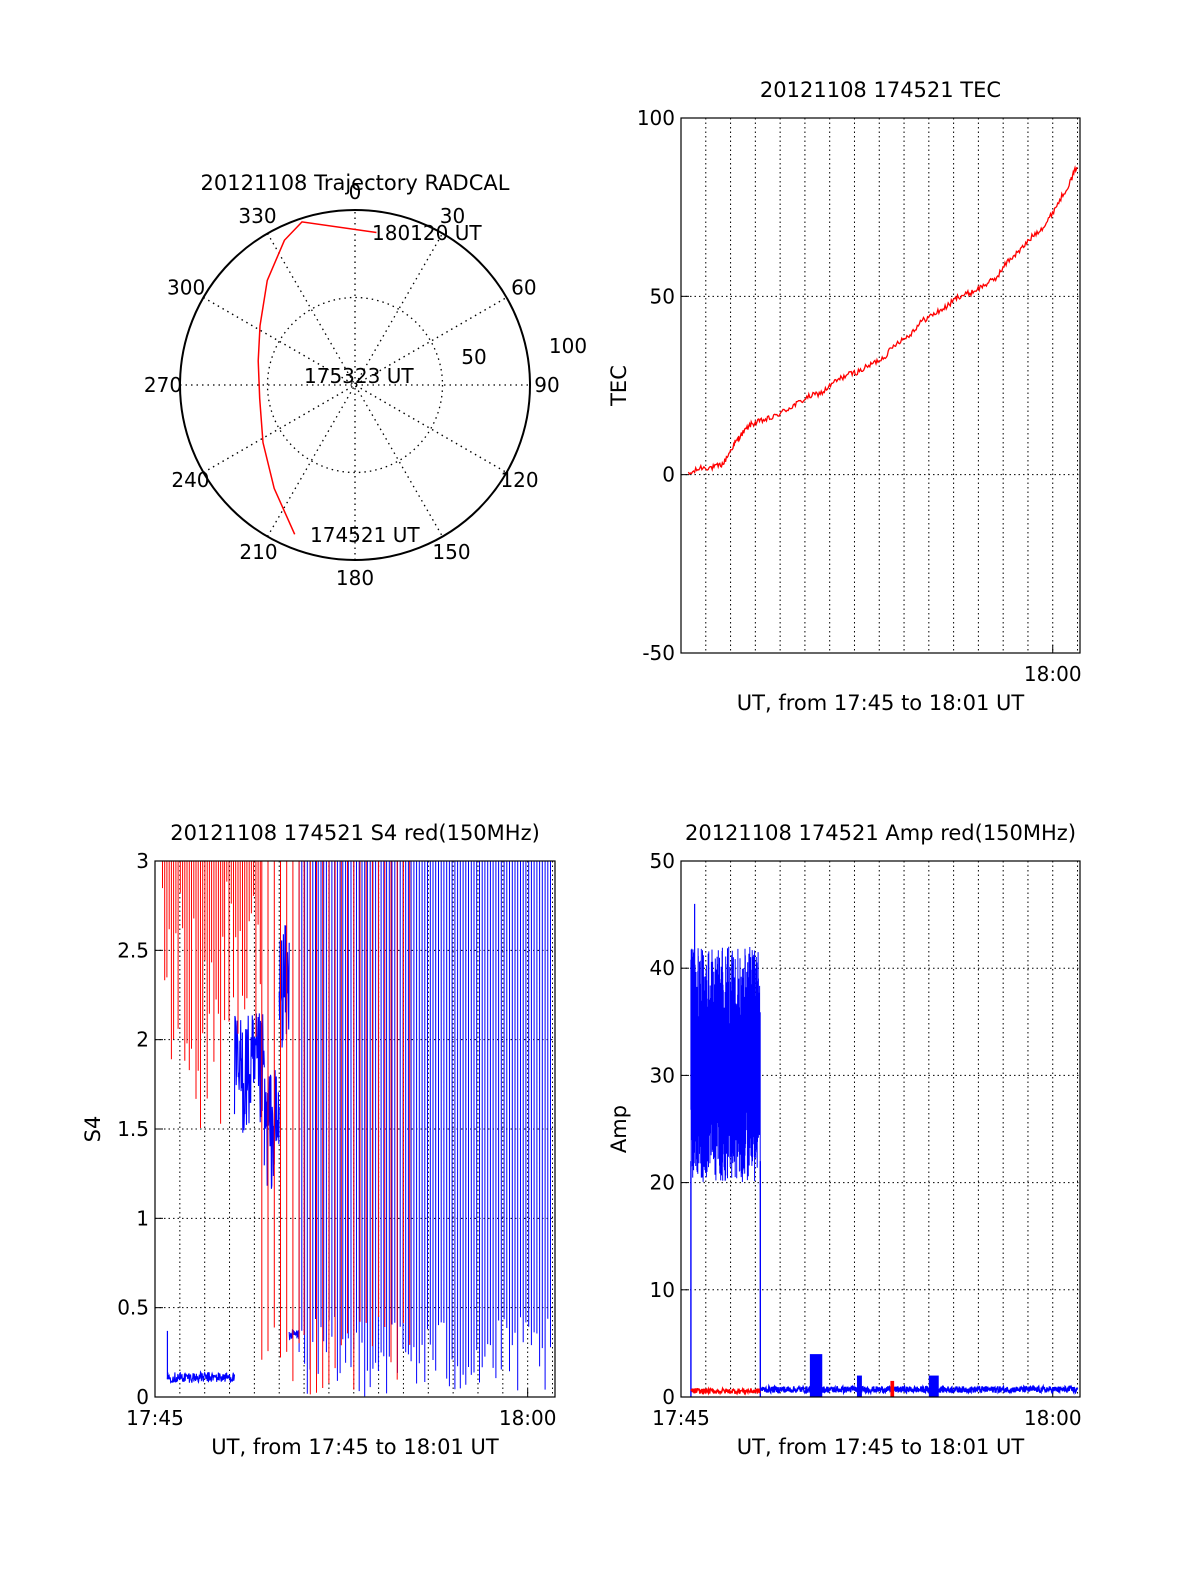 The width and height of the screenshot is (1200, 1575). Describe the element at coordinates (656, 118) in the screenshot. I see `y-tick-label: 100` at that location.